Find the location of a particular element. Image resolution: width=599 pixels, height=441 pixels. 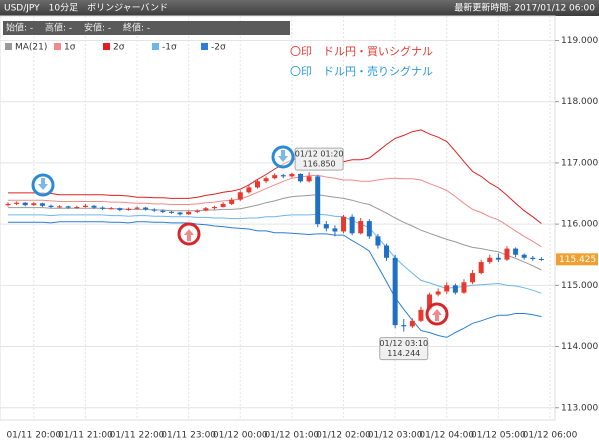

legend-label: -1σ is located at coordinates (169, 48).